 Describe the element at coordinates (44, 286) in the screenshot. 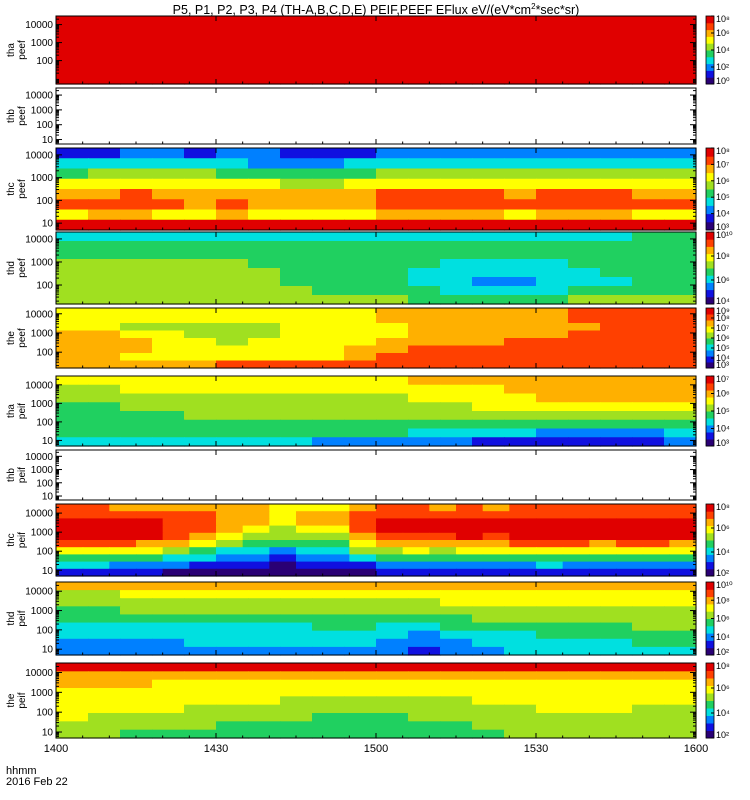

I see `y-tick-label: 100` at that location.